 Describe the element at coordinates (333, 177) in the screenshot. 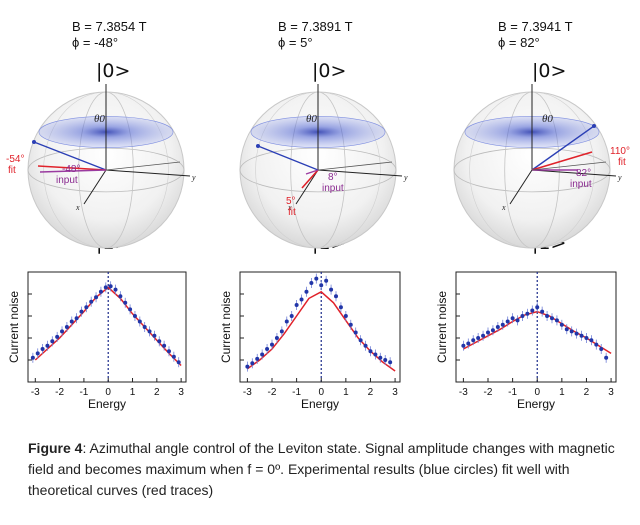

I see `input-angle-label: 8°` at that location.